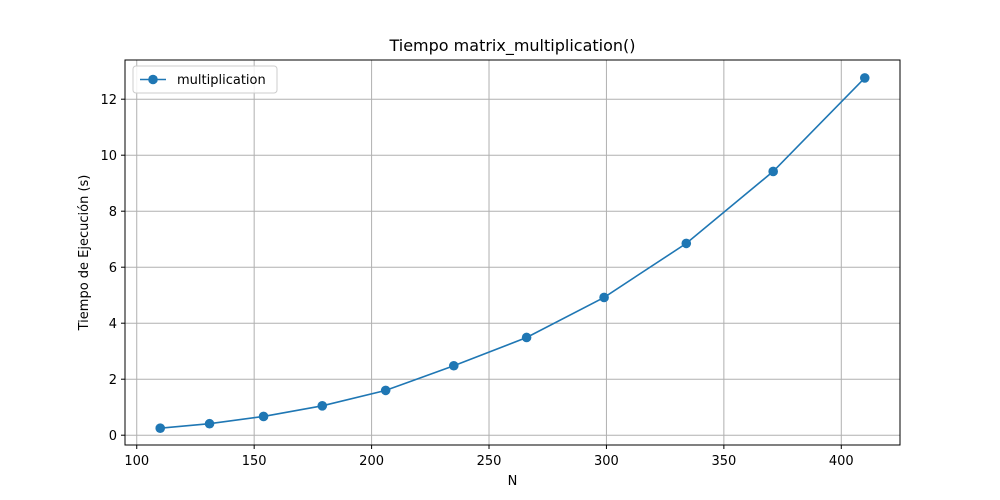  What do you see at coordinates (371, 461) in the screenshot?
I see `x-tick-label: 200` at bounding box center [371, 461].